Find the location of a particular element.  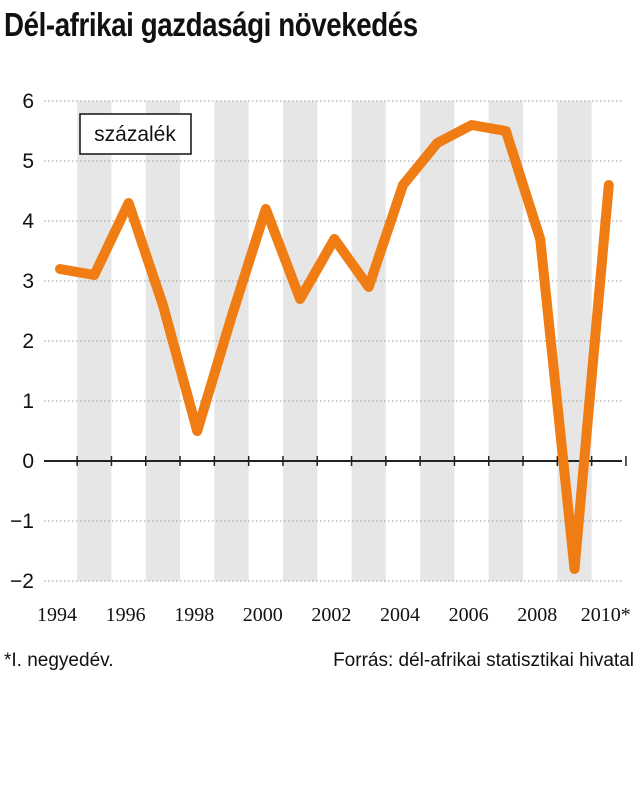

x-tick-label: 2002 is located at coordinates (331, 615).